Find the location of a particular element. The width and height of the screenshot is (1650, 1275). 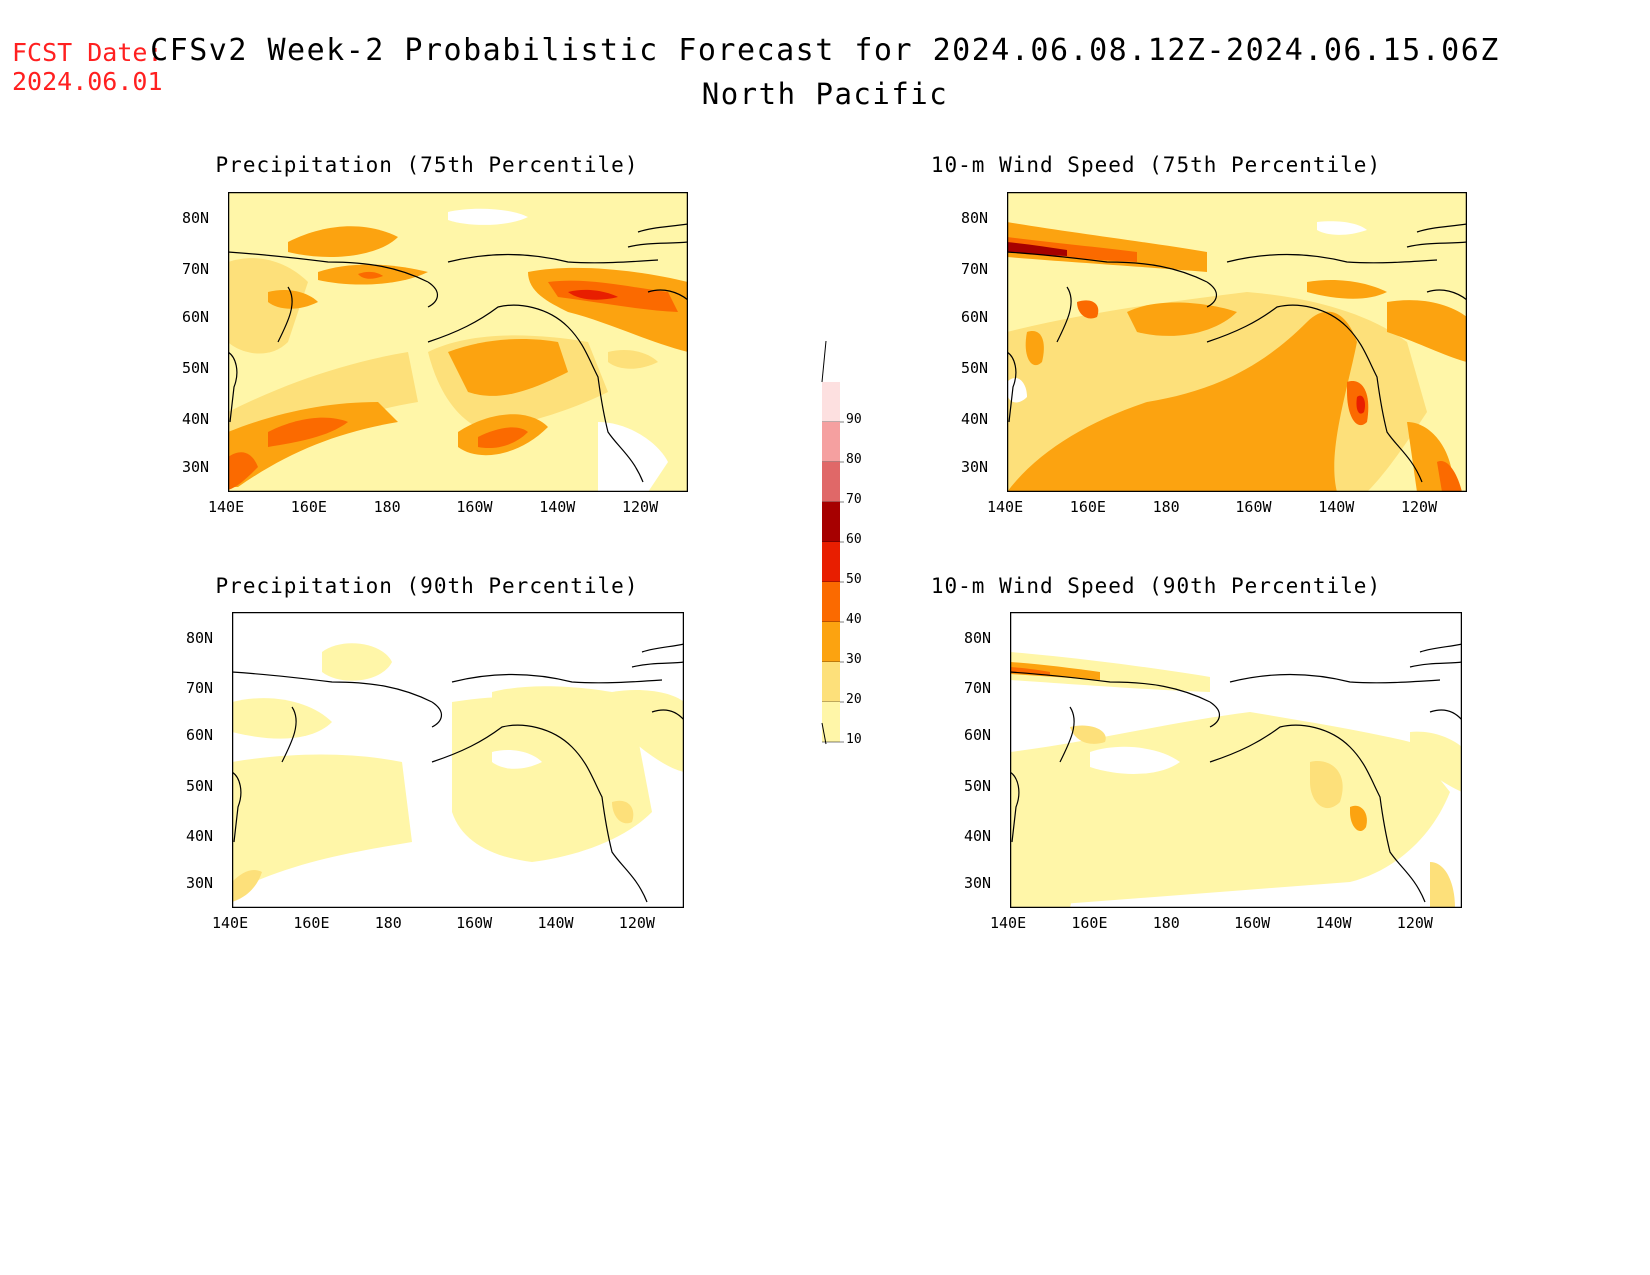

colorbar-level-label: 50 is located at coordinates (854, 579).